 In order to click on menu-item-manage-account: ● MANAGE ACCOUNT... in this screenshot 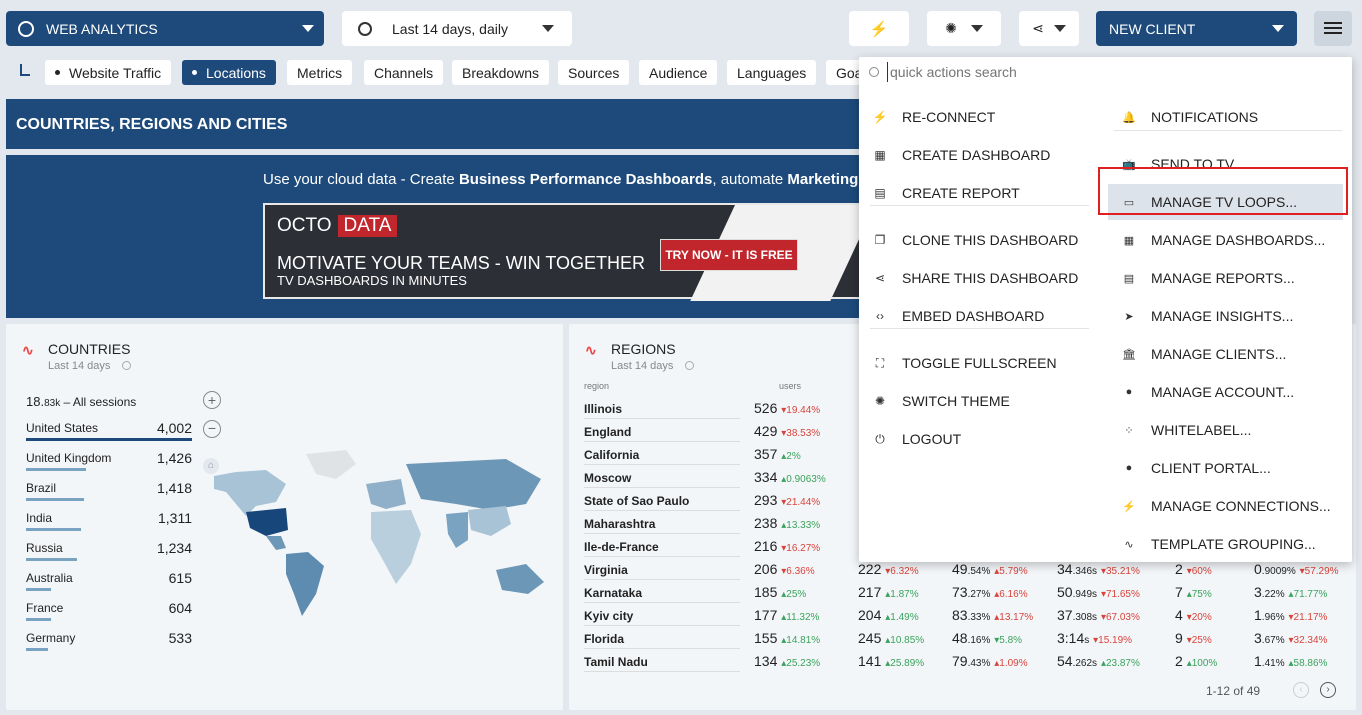, I will do `click(1208, 392)`.